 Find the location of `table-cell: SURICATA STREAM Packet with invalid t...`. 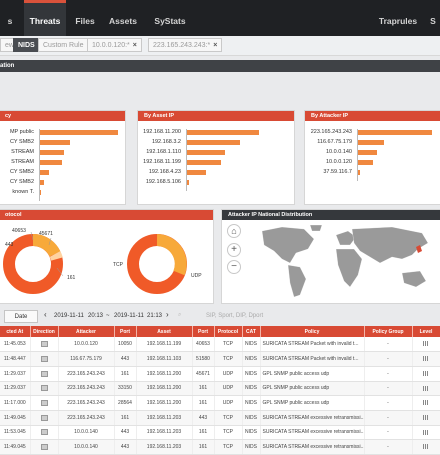

table-cell: SURICATA STREAM Packet with invalid t... is located at coordinates (312, 345).